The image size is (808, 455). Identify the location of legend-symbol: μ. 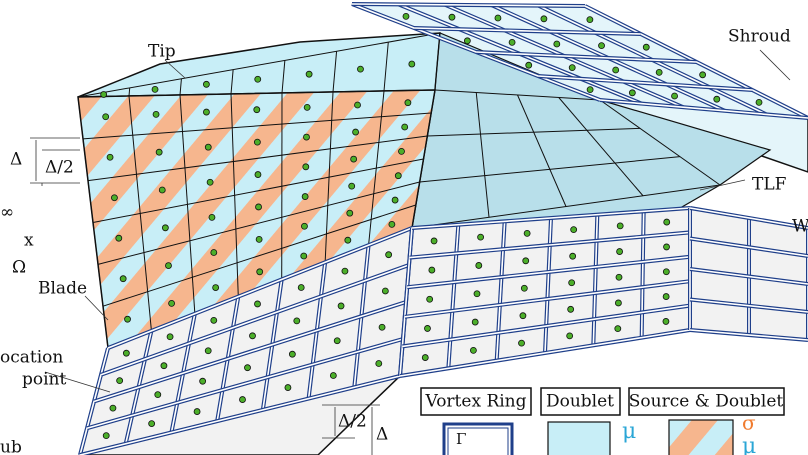
(629, 431).